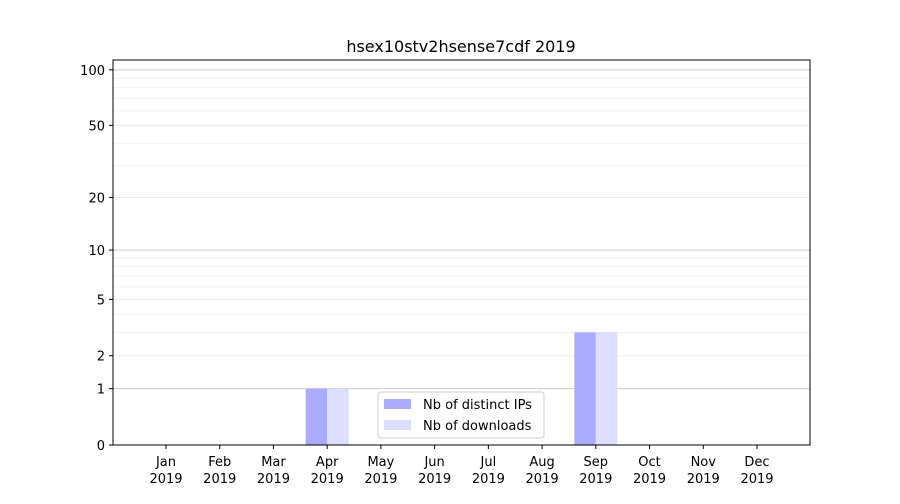 Image resolution: width=900 pixels, height=504 pixels. What do you see at coordinates (101, 357) in the screenshot?
I see `y-tick-label: 2` at bounding box center [101, 357].